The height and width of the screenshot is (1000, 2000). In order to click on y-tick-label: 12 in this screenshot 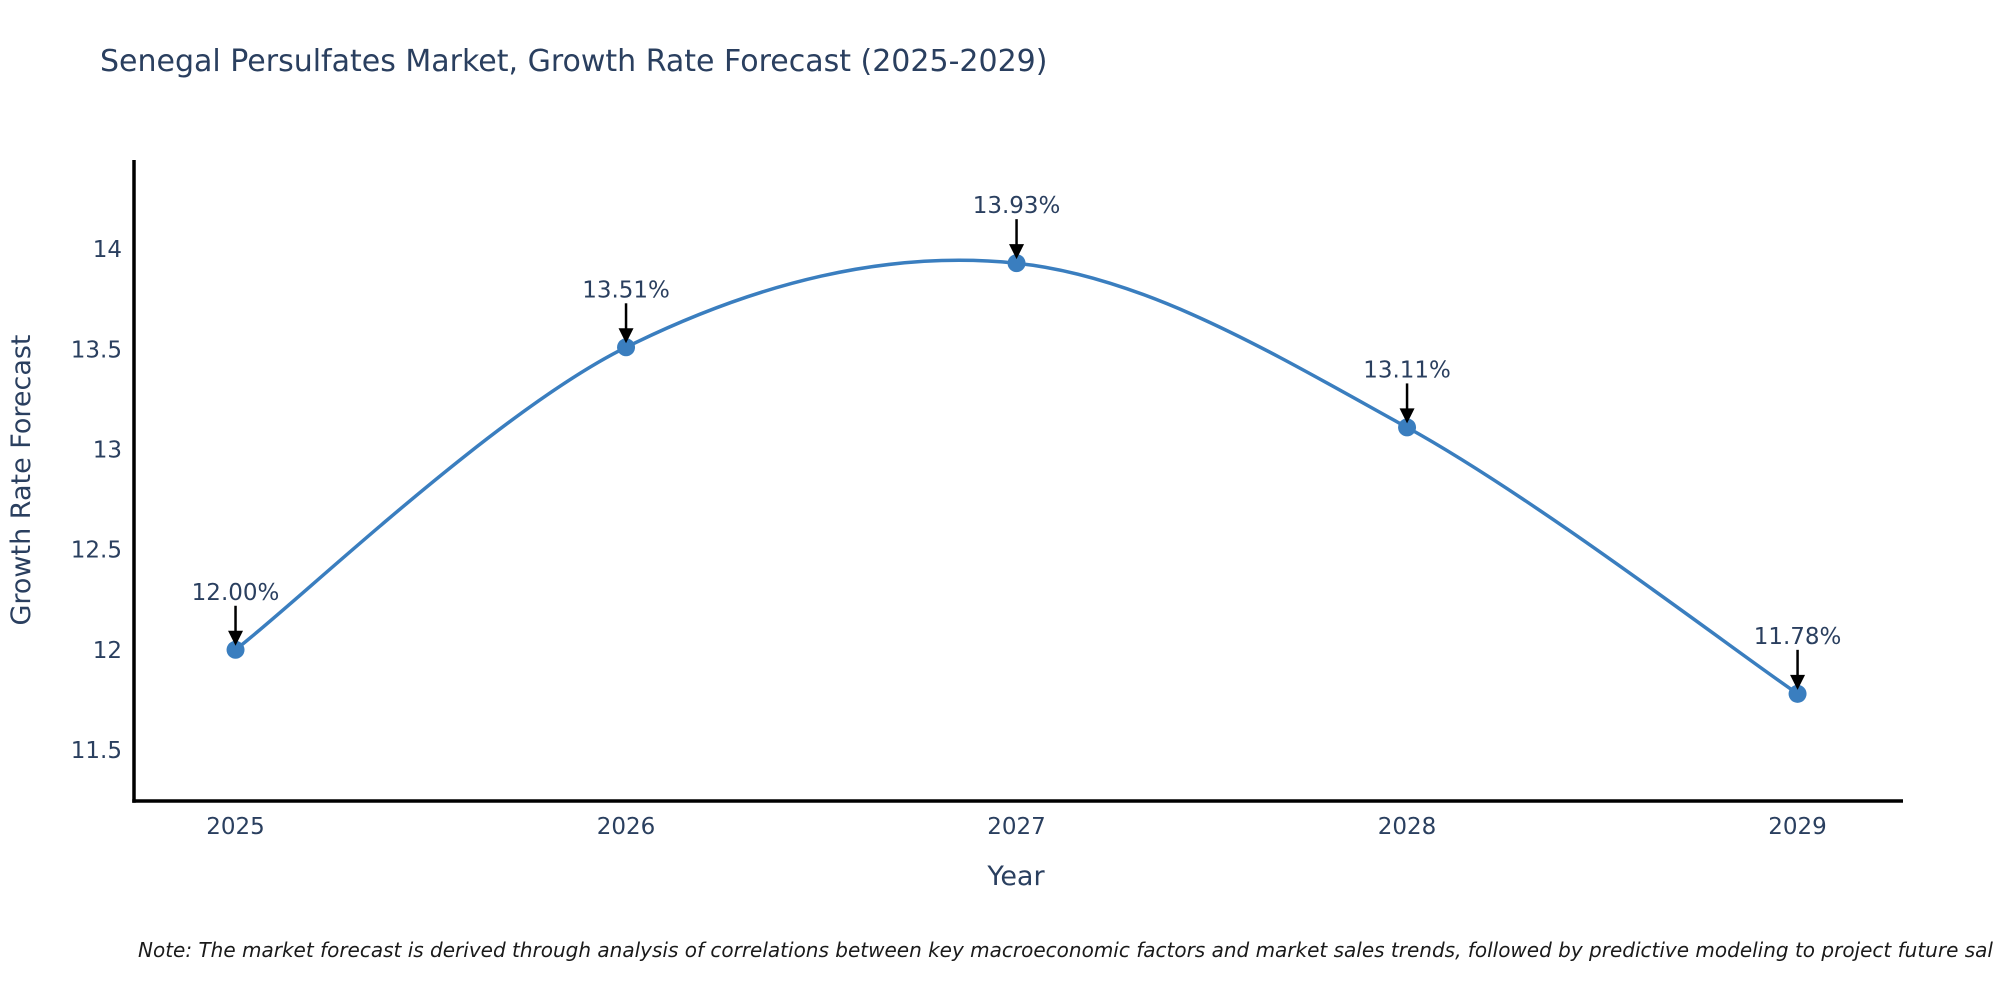, I will do `click(107, 651)`.